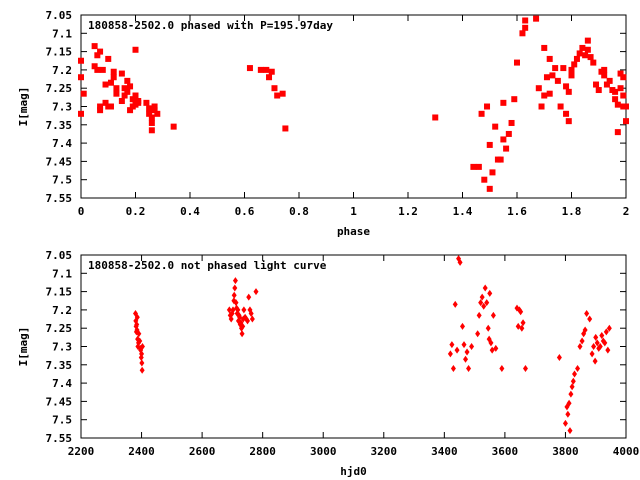  I want to click on unphased-x-tick-label: 3000, so click(323, 451).